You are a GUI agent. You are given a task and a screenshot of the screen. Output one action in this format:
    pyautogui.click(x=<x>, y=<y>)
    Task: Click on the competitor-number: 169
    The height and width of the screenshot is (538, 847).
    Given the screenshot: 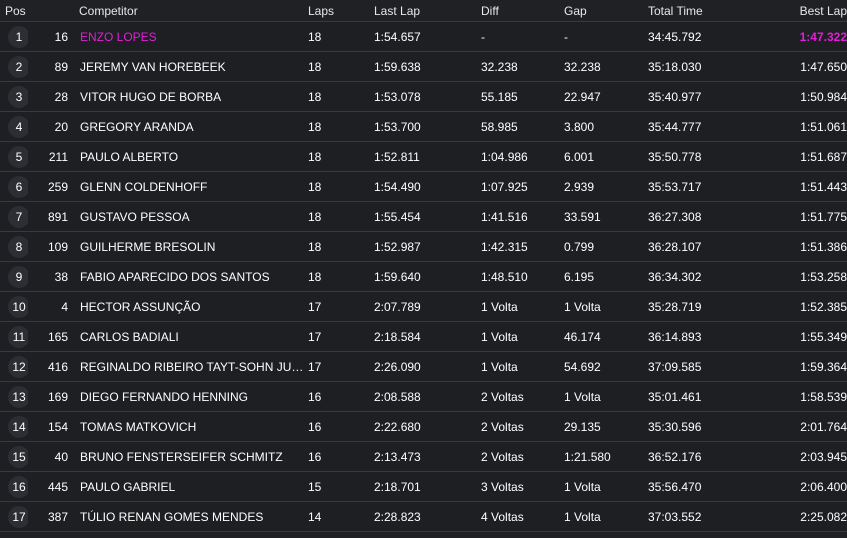 What is the action you would take?
    pyautogui.click(x=57, y=396)
    